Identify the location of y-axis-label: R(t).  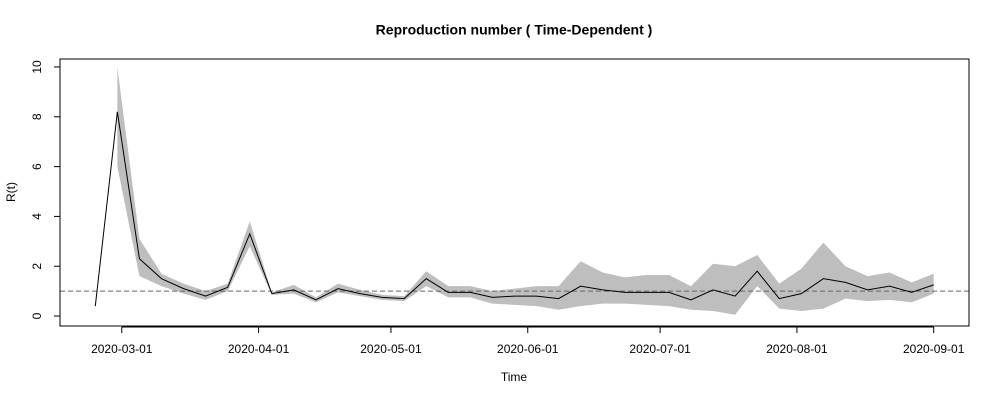
(11, 192).